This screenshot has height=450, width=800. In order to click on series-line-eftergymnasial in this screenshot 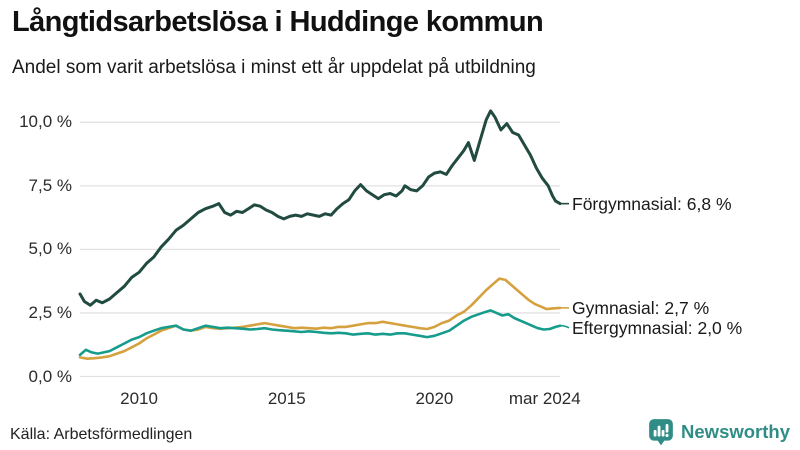, I will do `click(320, 333)`.